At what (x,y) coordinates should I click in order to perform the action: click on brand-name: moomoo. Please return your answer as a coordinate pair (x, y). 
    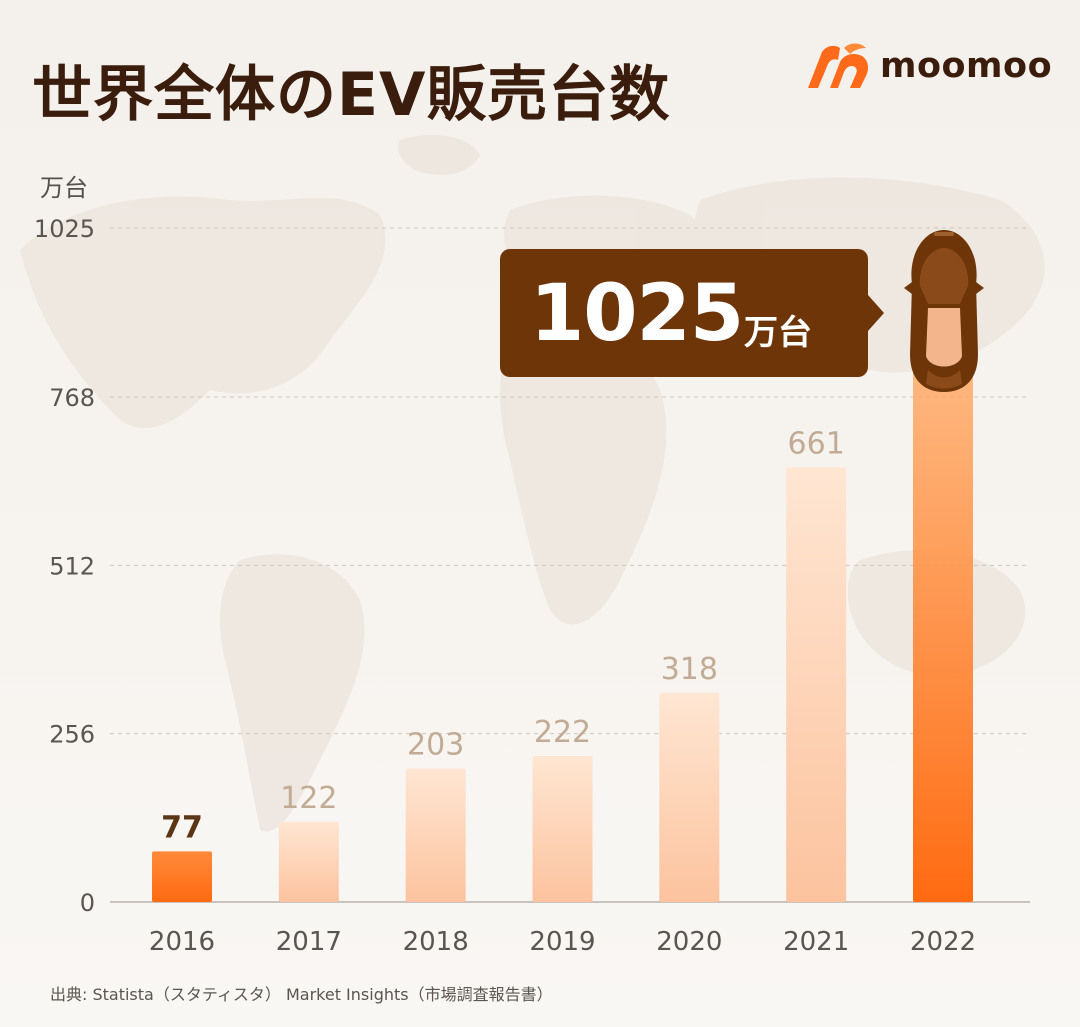
    Looking at the image, I should click on (966, 66).